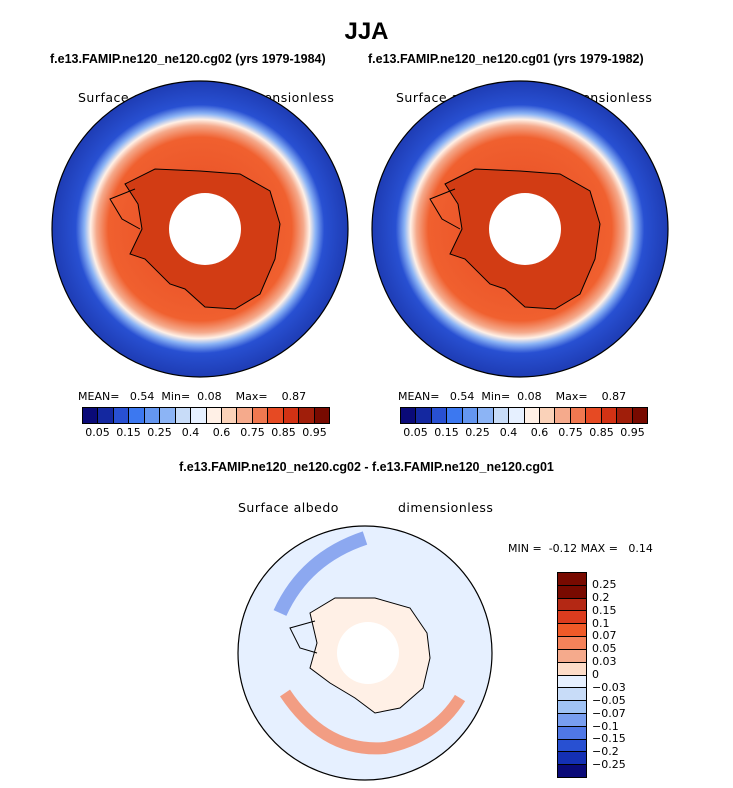 The height and width of the screenshot is (788, 733). Describe the element at coordinates (97, 432) in the screenshot. I see `left-colorbar-tick-label: 0.05` at that location.